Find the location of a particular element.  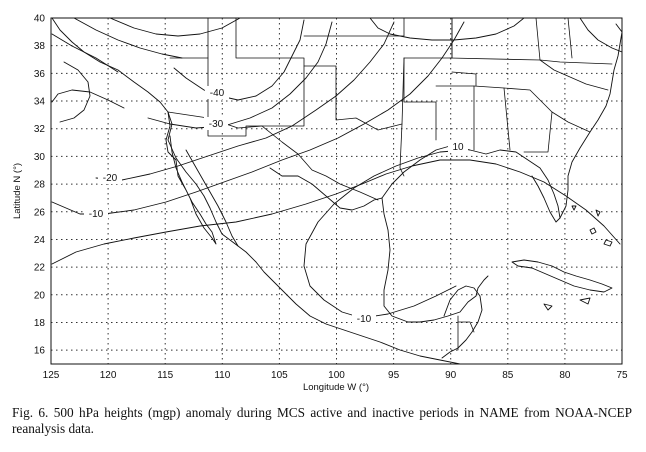

y-tick-label: 16 is located at coordinates (40, 351).